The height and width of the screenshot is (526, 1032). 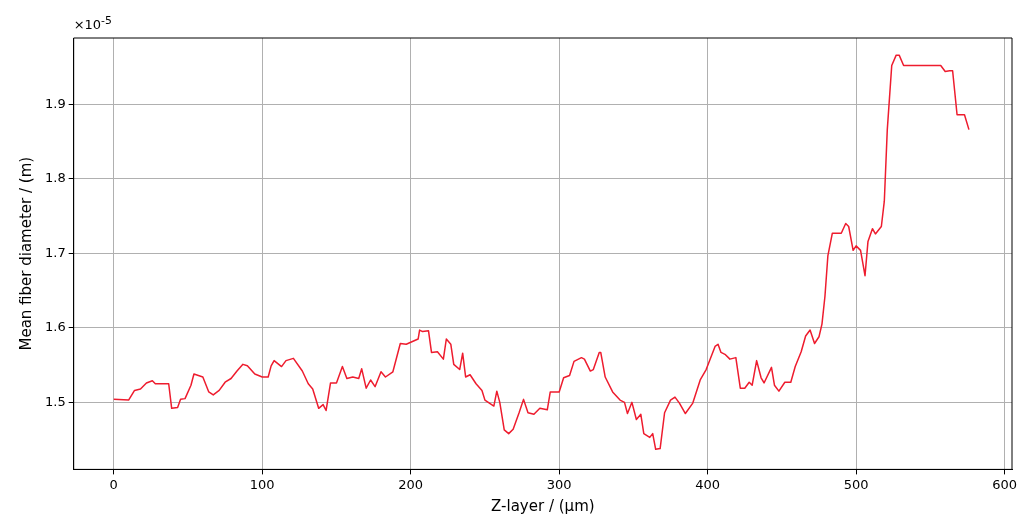 I want to click on y-tick-label: 1.7, so click(x=55, y=252).